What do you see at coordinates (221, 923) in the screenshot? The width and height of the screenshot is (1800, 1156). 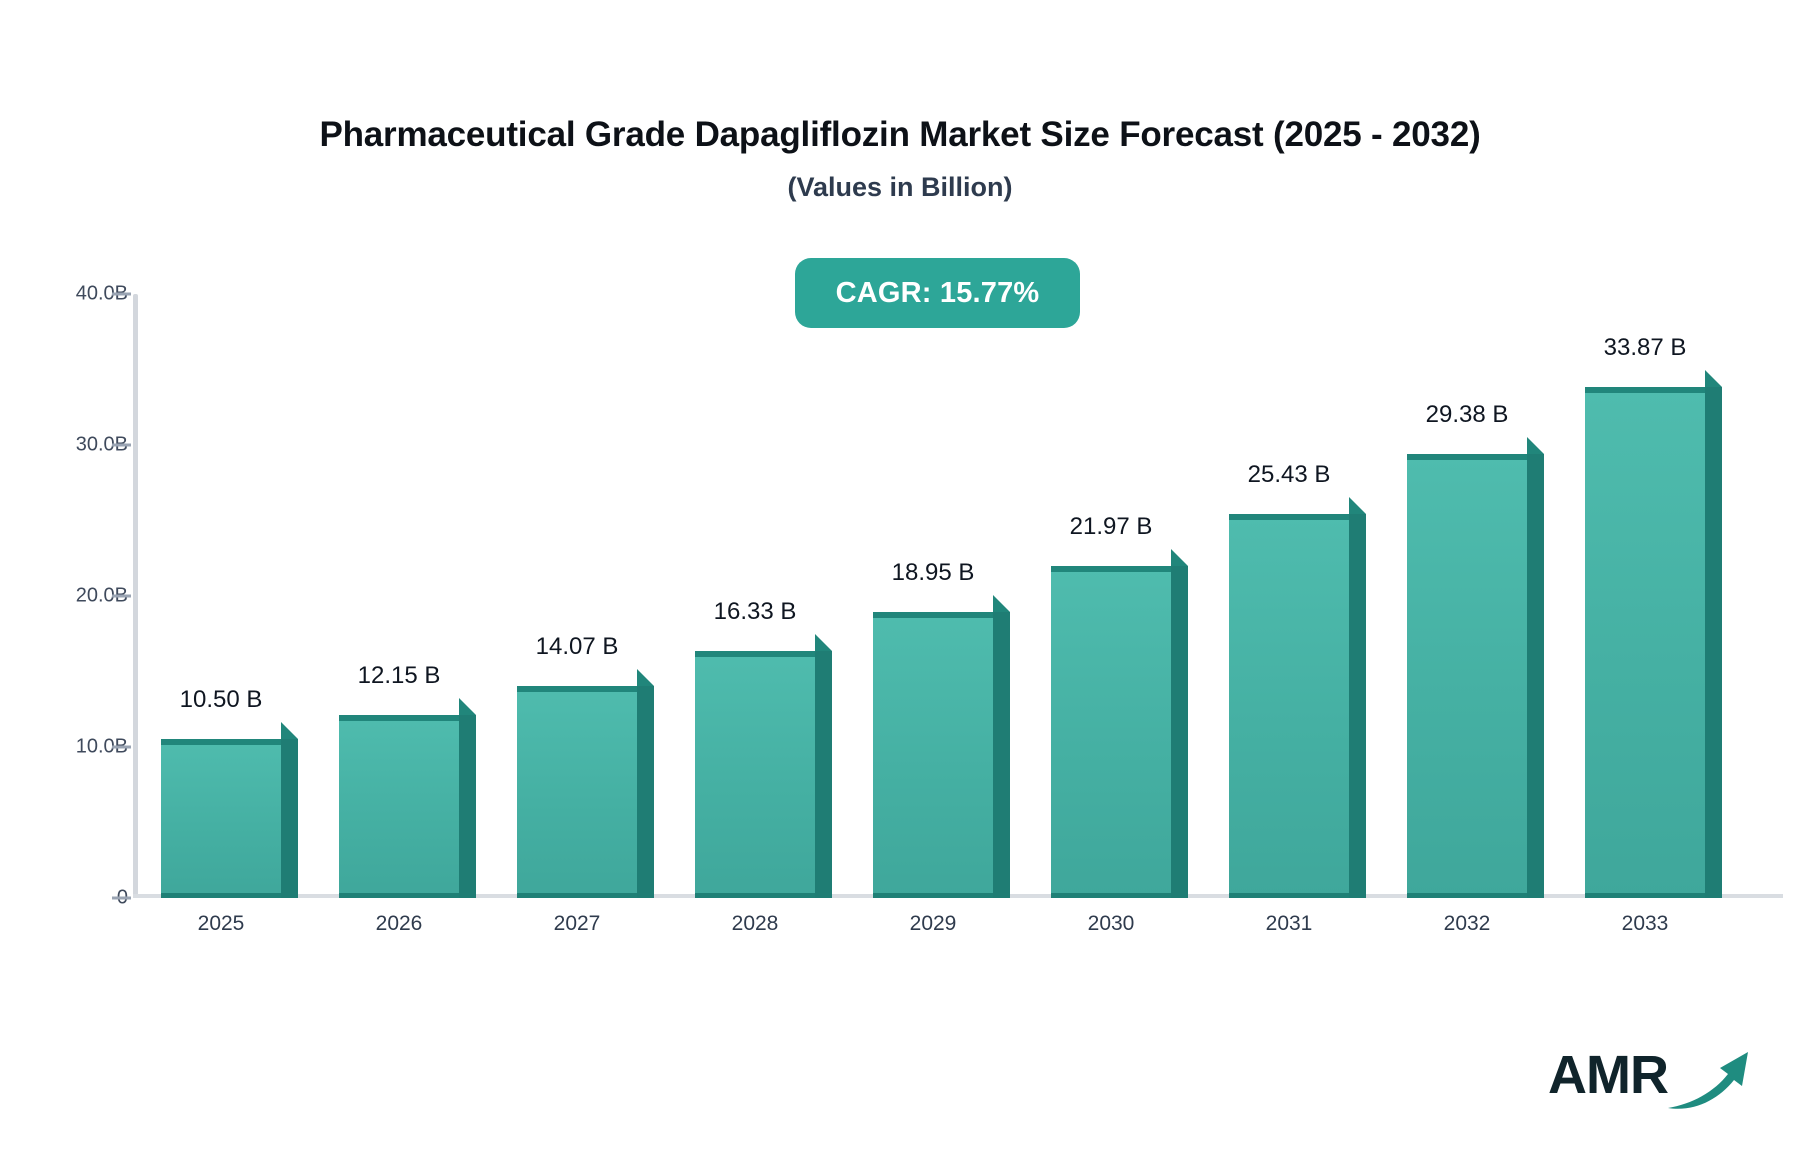 I see `x-axis-tick-label: 2025` at bounding box center [221, 923].